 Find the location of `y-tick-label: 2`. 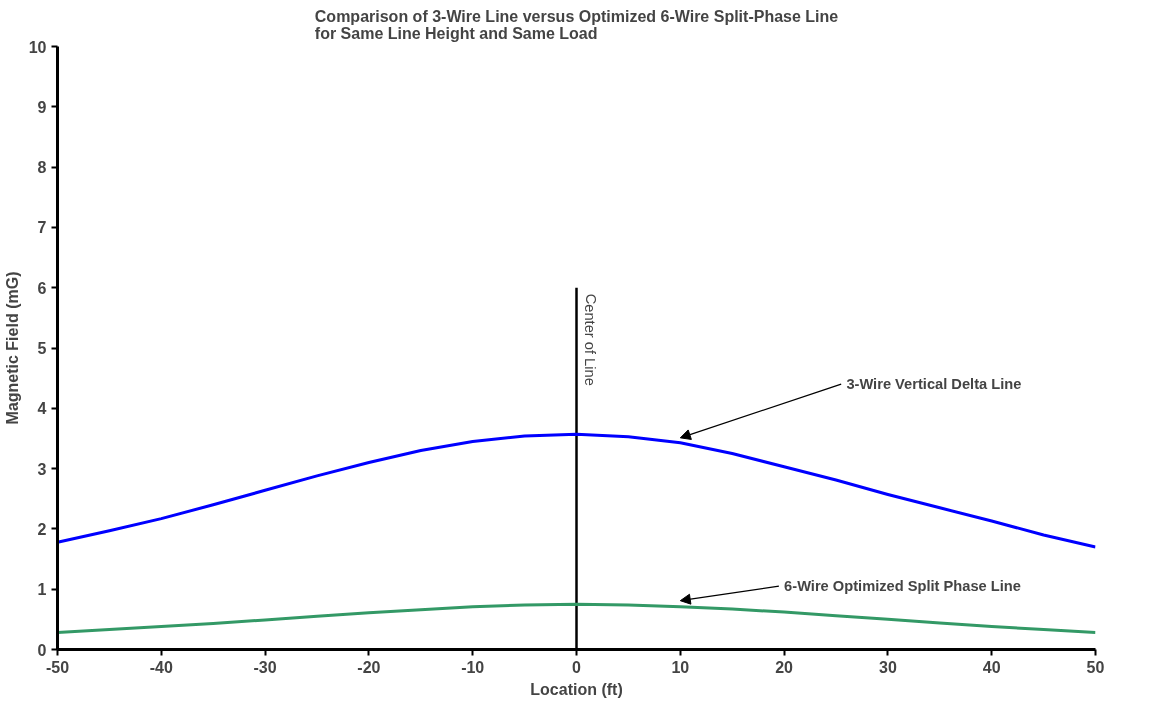

y-tick-label: 2 is located at coordinates (42, 529).